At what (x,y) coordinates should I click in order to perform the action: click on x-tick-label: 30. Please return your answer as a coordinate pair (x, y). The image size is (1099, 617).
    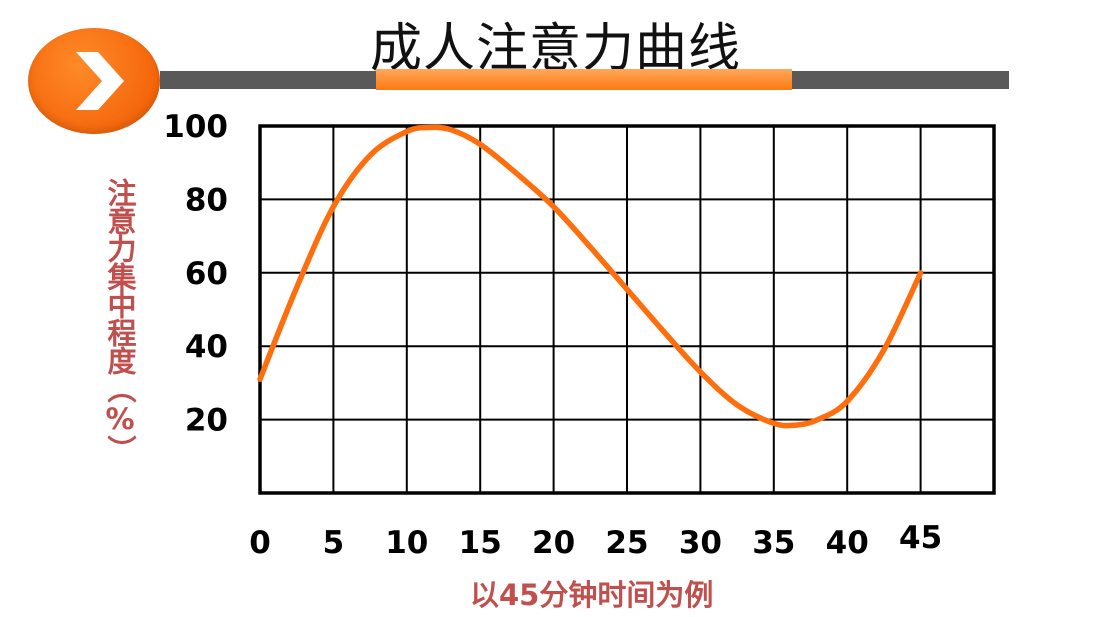
    Looking at the image, I should click on (700, 543).